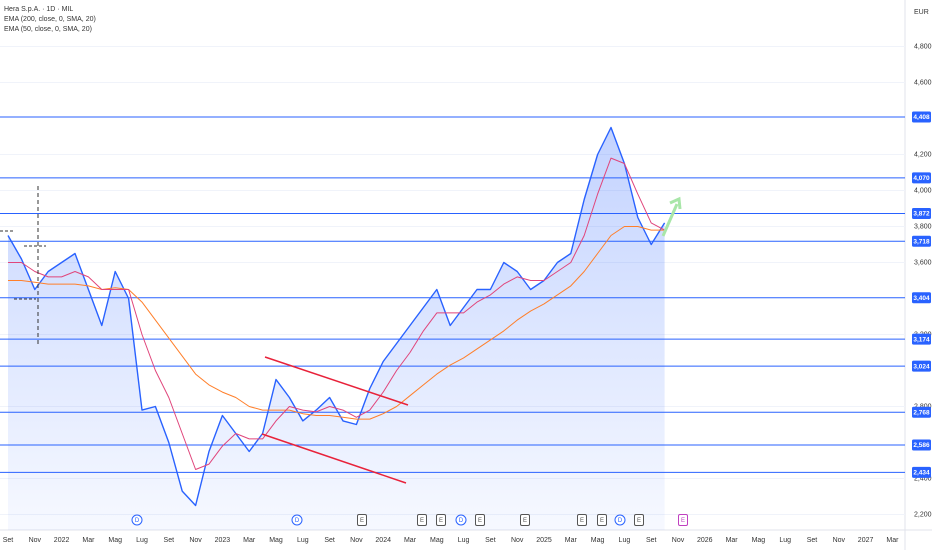 This screenshot has height=550, width=932. I want to click on y-tick-label: 4,000, so click(923, 190).